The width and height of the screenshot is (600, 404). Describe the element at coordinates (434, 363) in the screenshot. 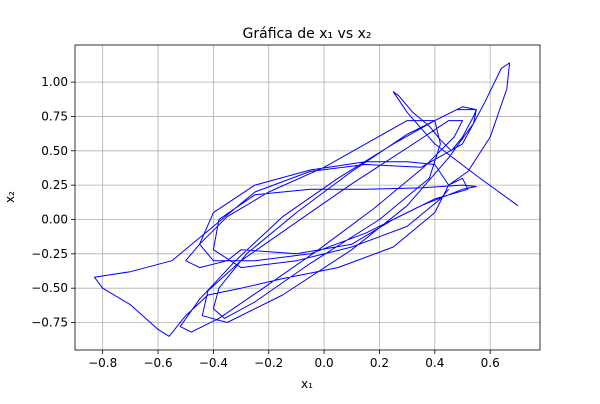

I see `x-tick-label: 0.4` at that location.